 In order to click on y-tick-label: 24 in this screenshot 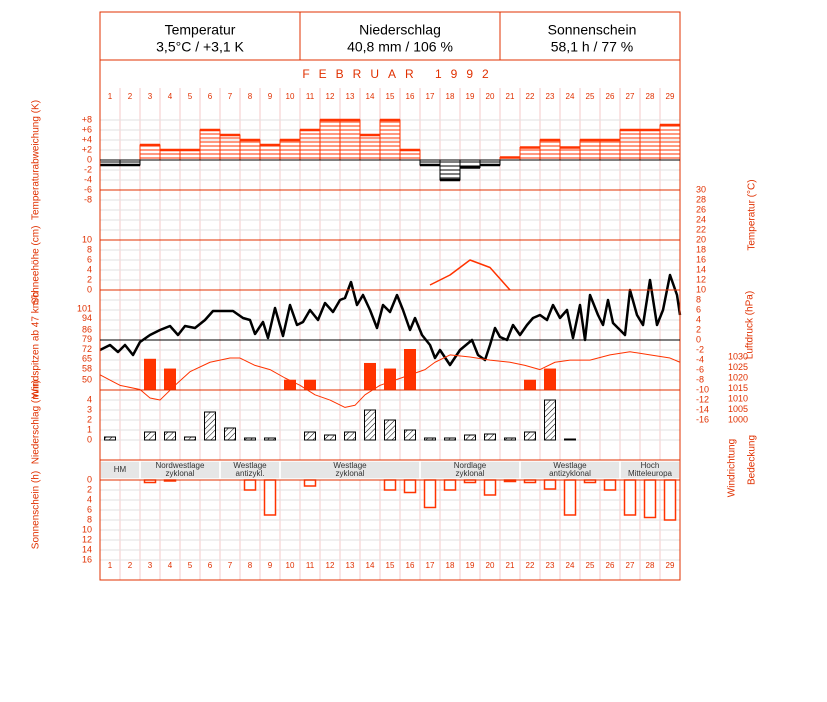, I will do `click(701, 219)`.